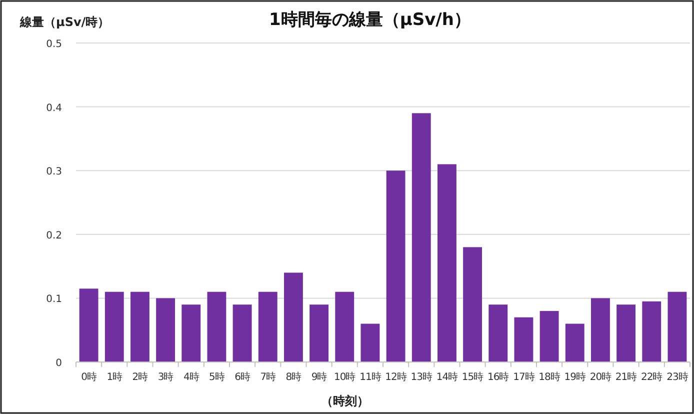  Describe the element at coordinates (268, 377) in the screenshot. I see `x-tick-label: 7時` at that location.